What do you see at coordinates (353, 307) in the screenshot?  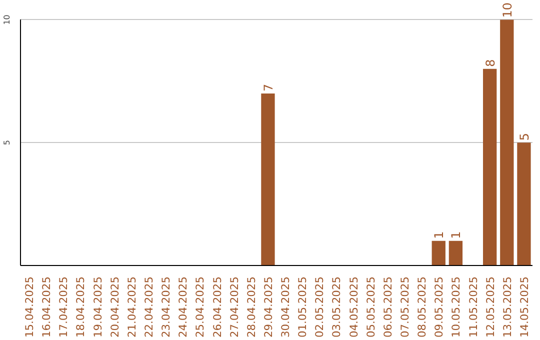 I see `x-tick-label: 04.05.2025` at bounding box center [353, 307].